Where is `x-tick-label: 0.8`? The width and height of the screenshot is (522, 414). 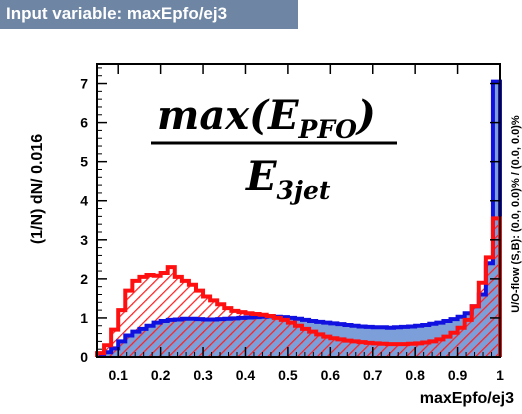
x-tick-label: 0.8 is located at coordinates (415, 375).